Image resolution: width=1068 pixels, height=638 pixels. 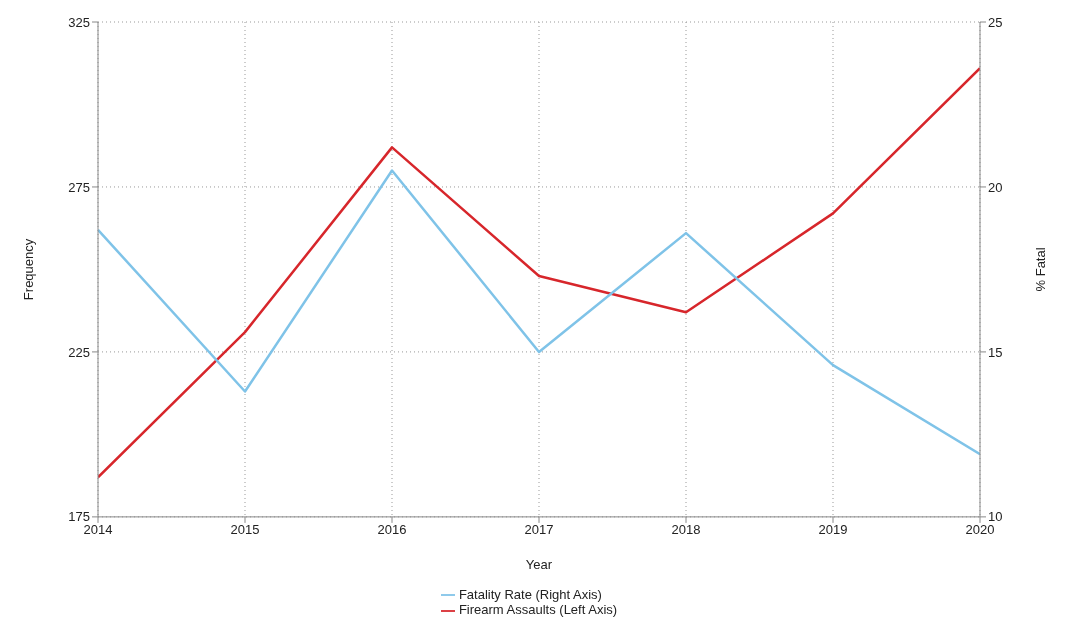 What do you see at coordinates (1040, 269) in the screenshot?
I see `y2-axis-title: % Fatal` at bounding box center [1040, 269].